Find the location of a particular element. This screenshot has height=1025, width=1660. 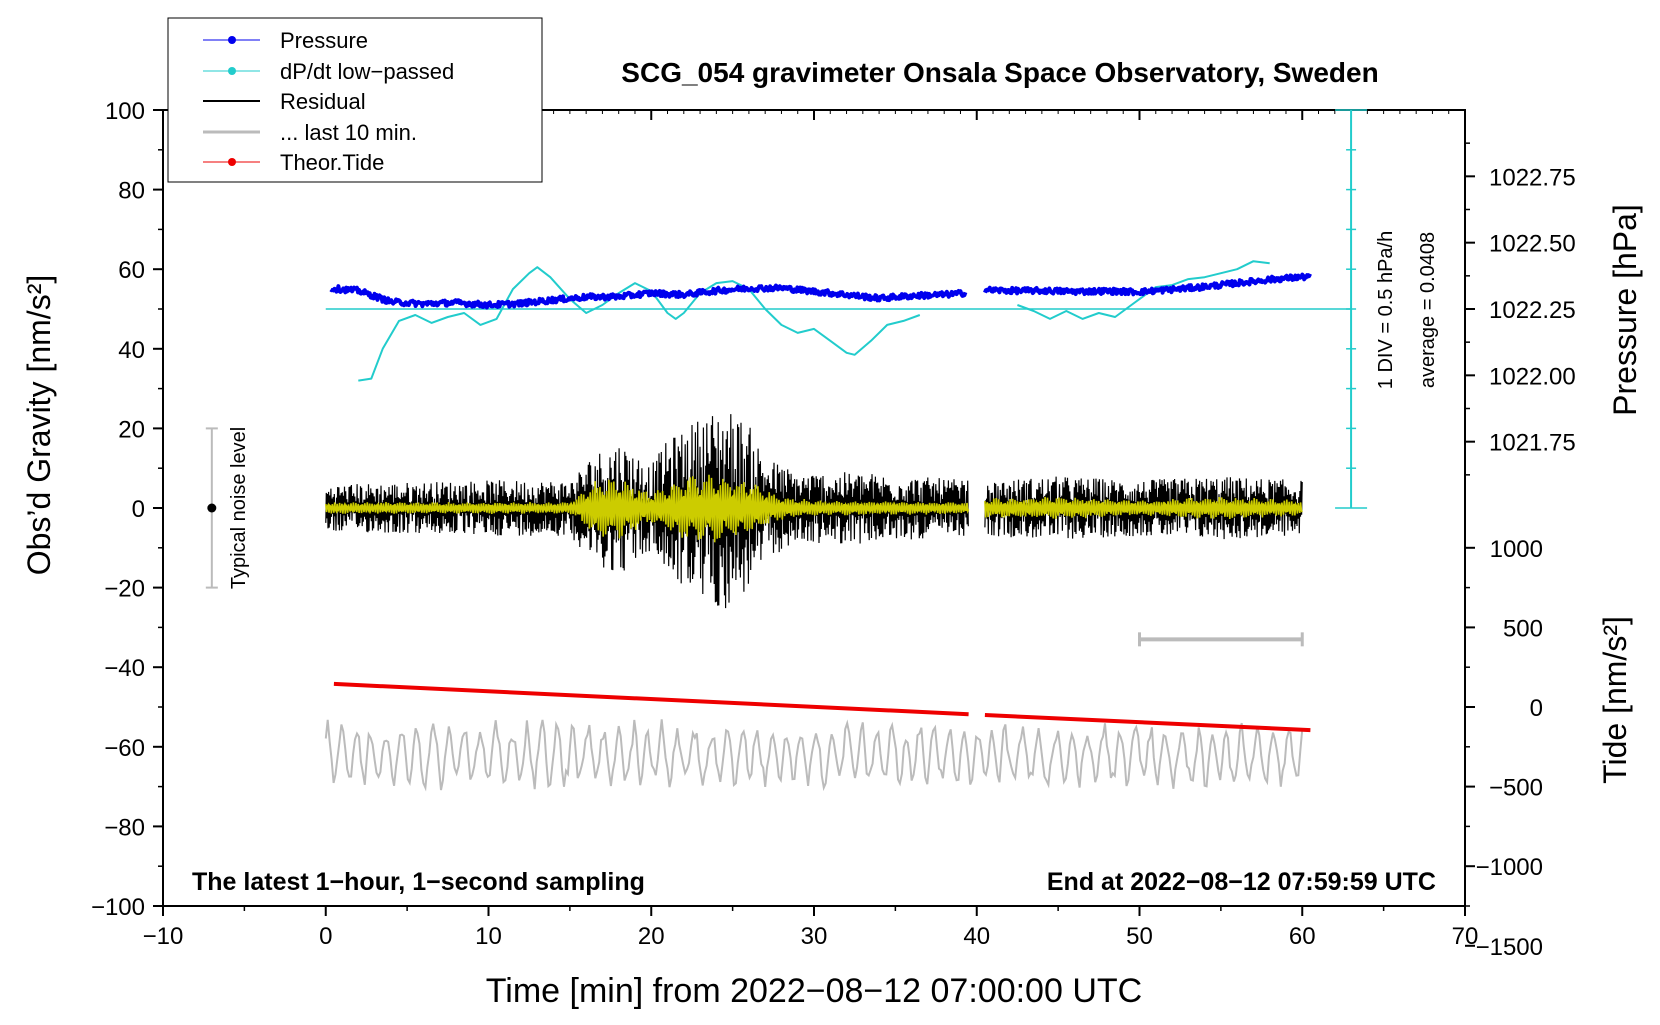

pressure-tick-label: 1022.50 is located at coordinates (1532, 244).